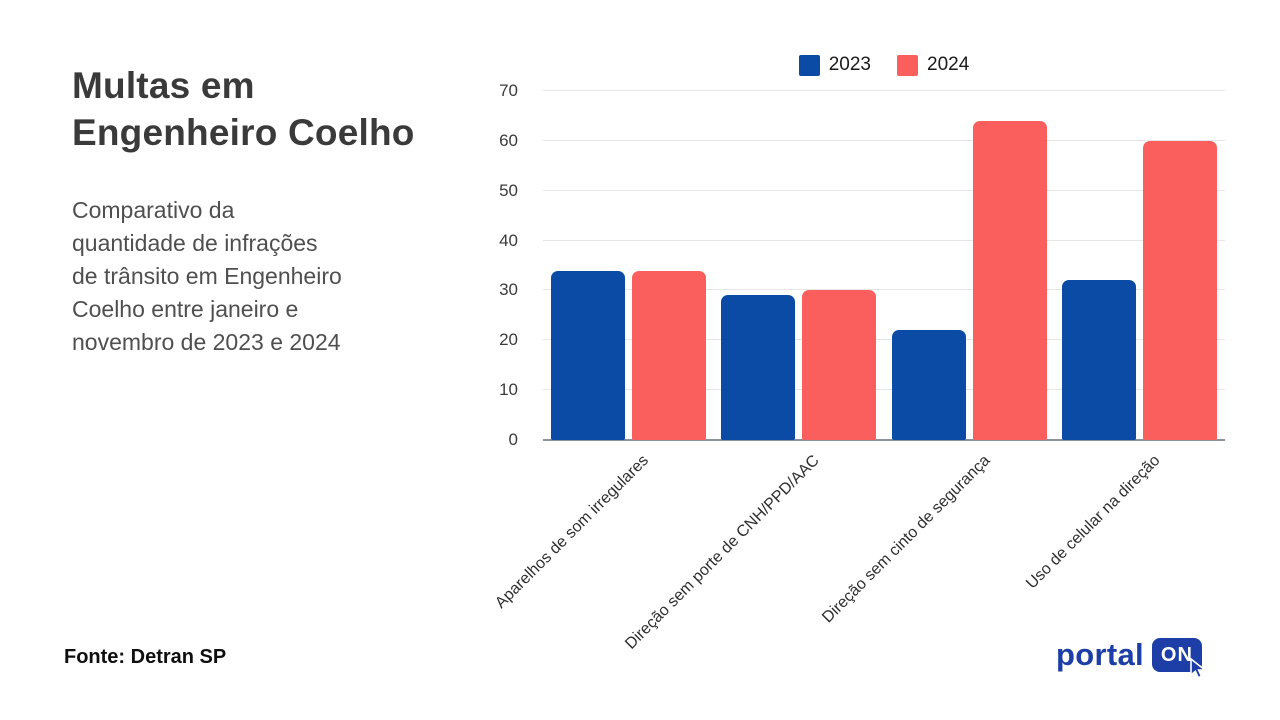  I want to click on legend-item-2024: 2024, so click(933, 65).